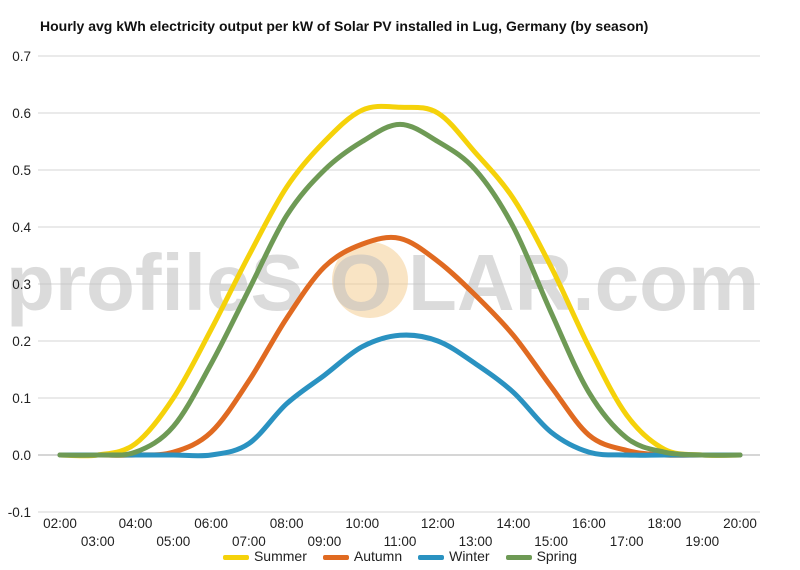 The width and height of the screenshot is (800, 570). Describe the element at coordinates (60, 523) in the screenshot. I see `x-tick-label: 02:00` at that location.